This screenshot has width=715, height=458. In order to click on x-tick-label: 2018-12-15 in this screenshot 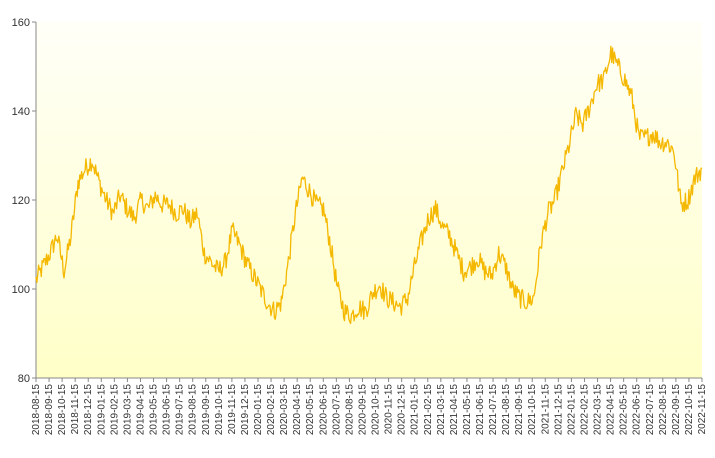, I will do `click(88, 410)`.